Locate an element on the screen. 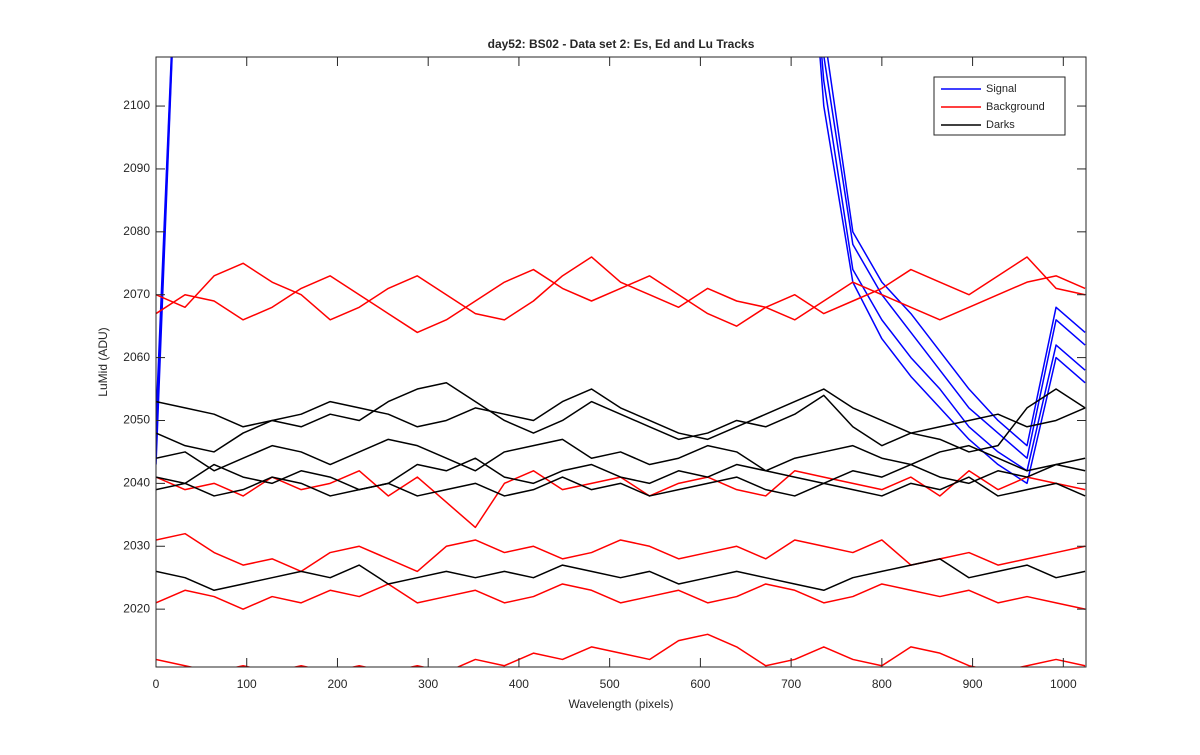  y-tick-label: 2060 is located at coordinates (136, 357).